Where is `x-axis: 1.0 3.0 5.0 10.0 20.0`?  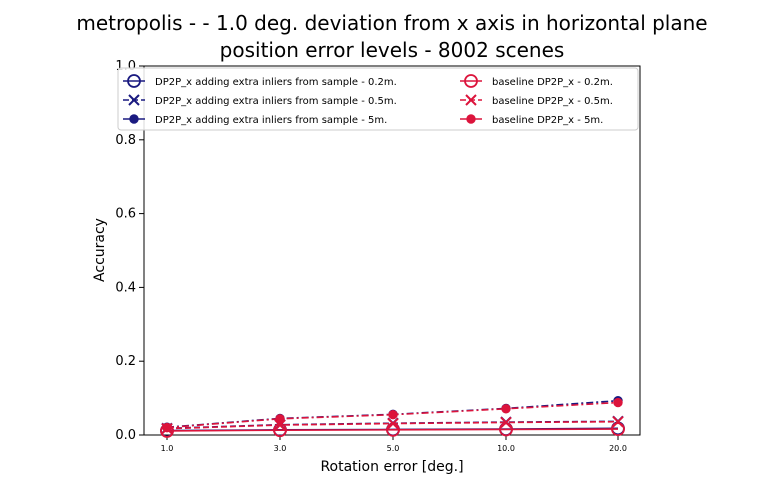 x-axis: 1.0 3.0 5.0 10.0 20.0 is located at coordinates (394, 444).